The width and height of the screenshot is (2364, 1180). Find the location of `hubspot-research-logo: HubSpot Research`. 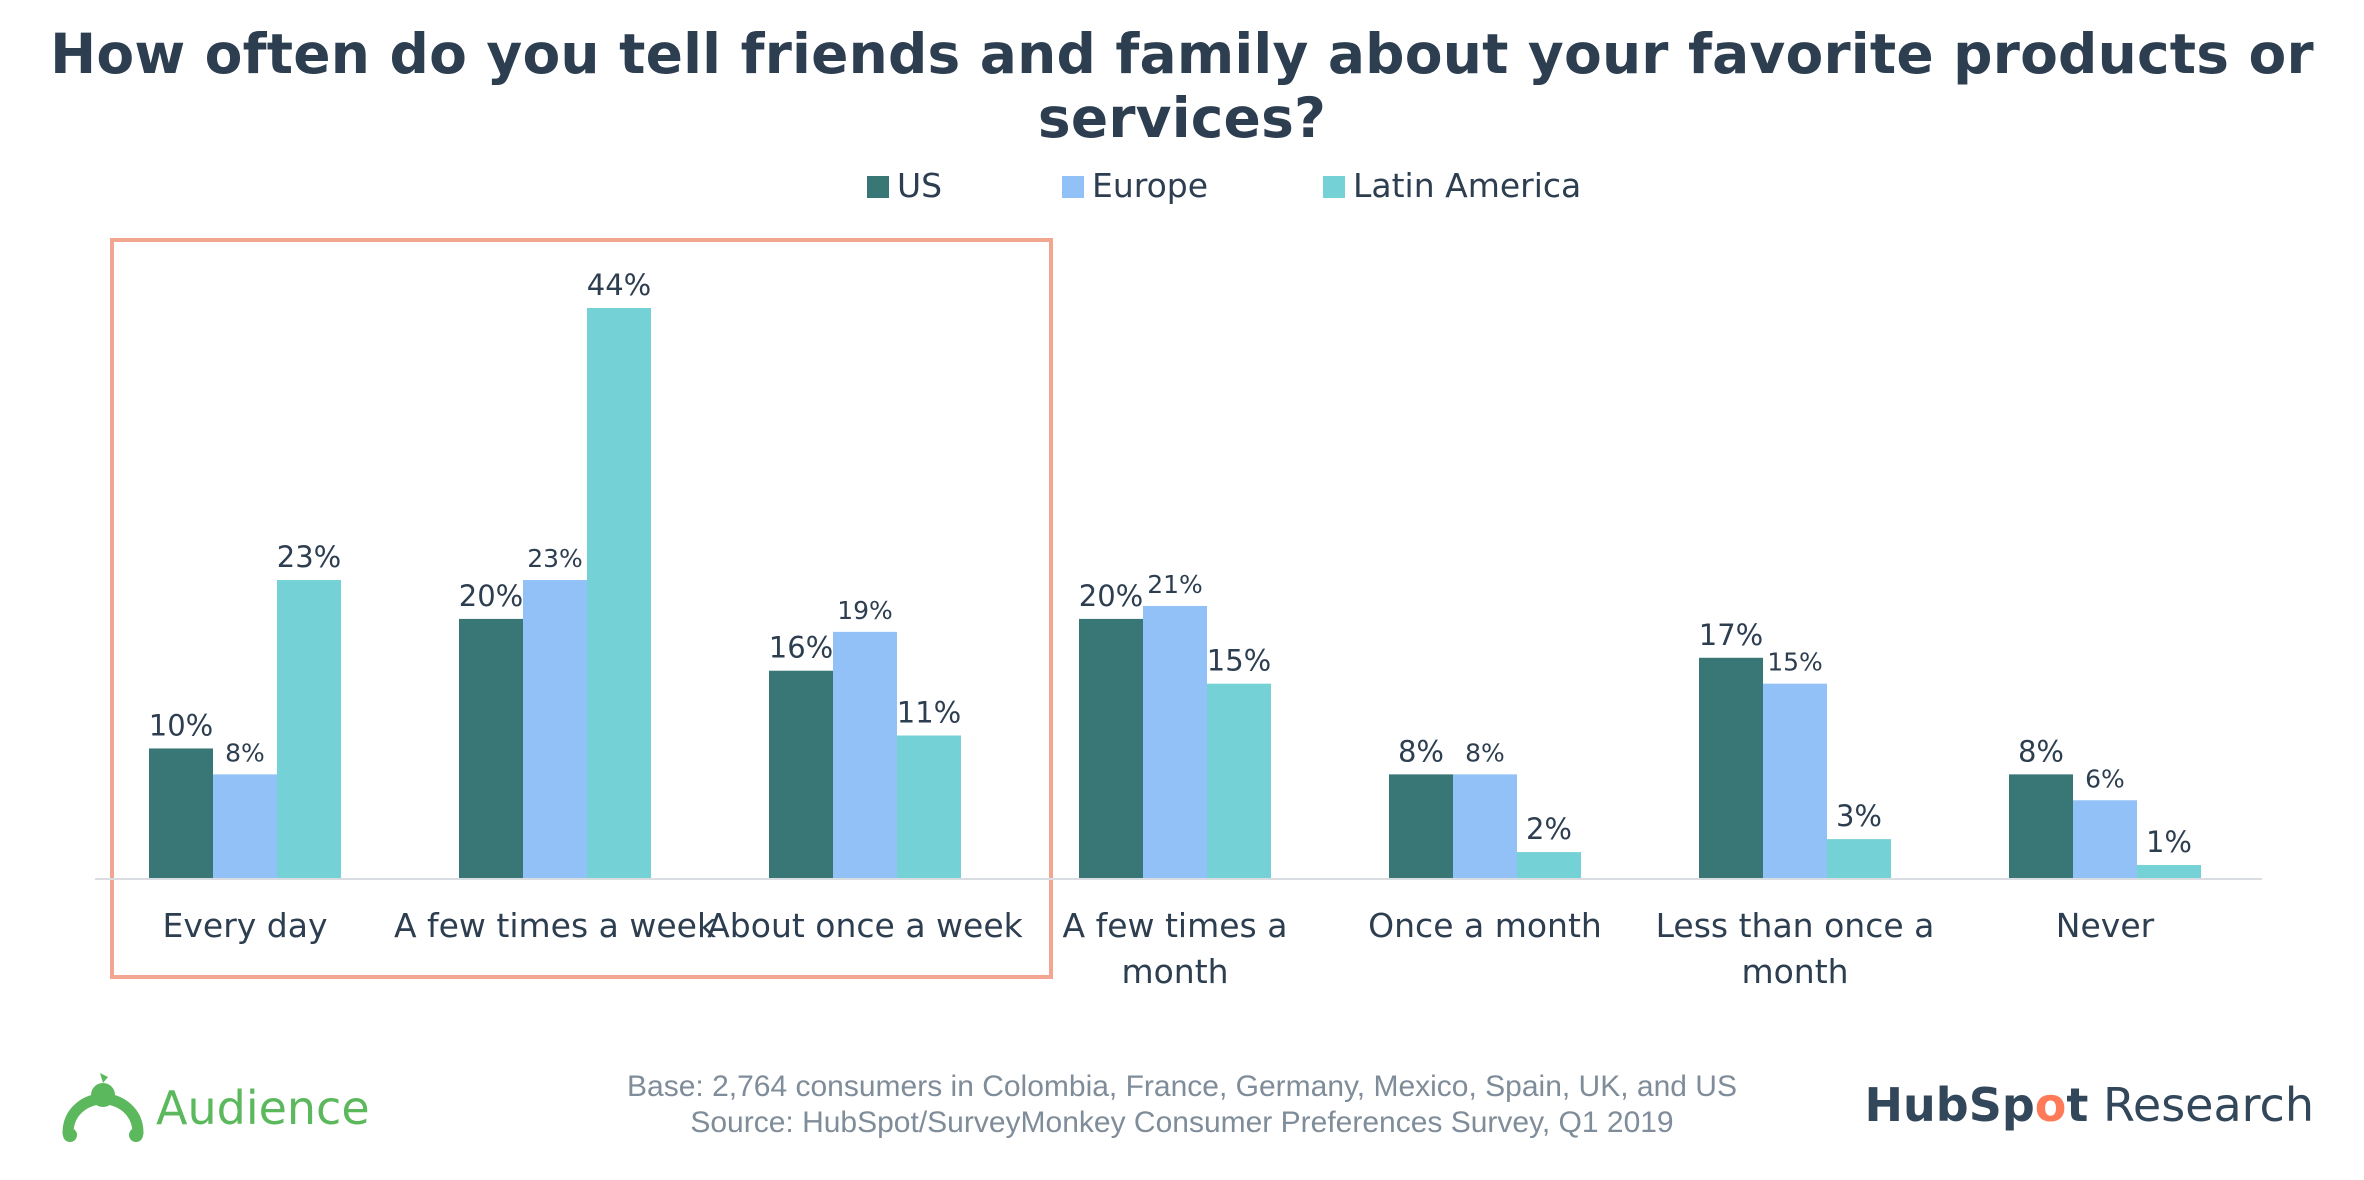

hubspot-research-logo: HubSpot Research is located at coordinates (2089, 1105).